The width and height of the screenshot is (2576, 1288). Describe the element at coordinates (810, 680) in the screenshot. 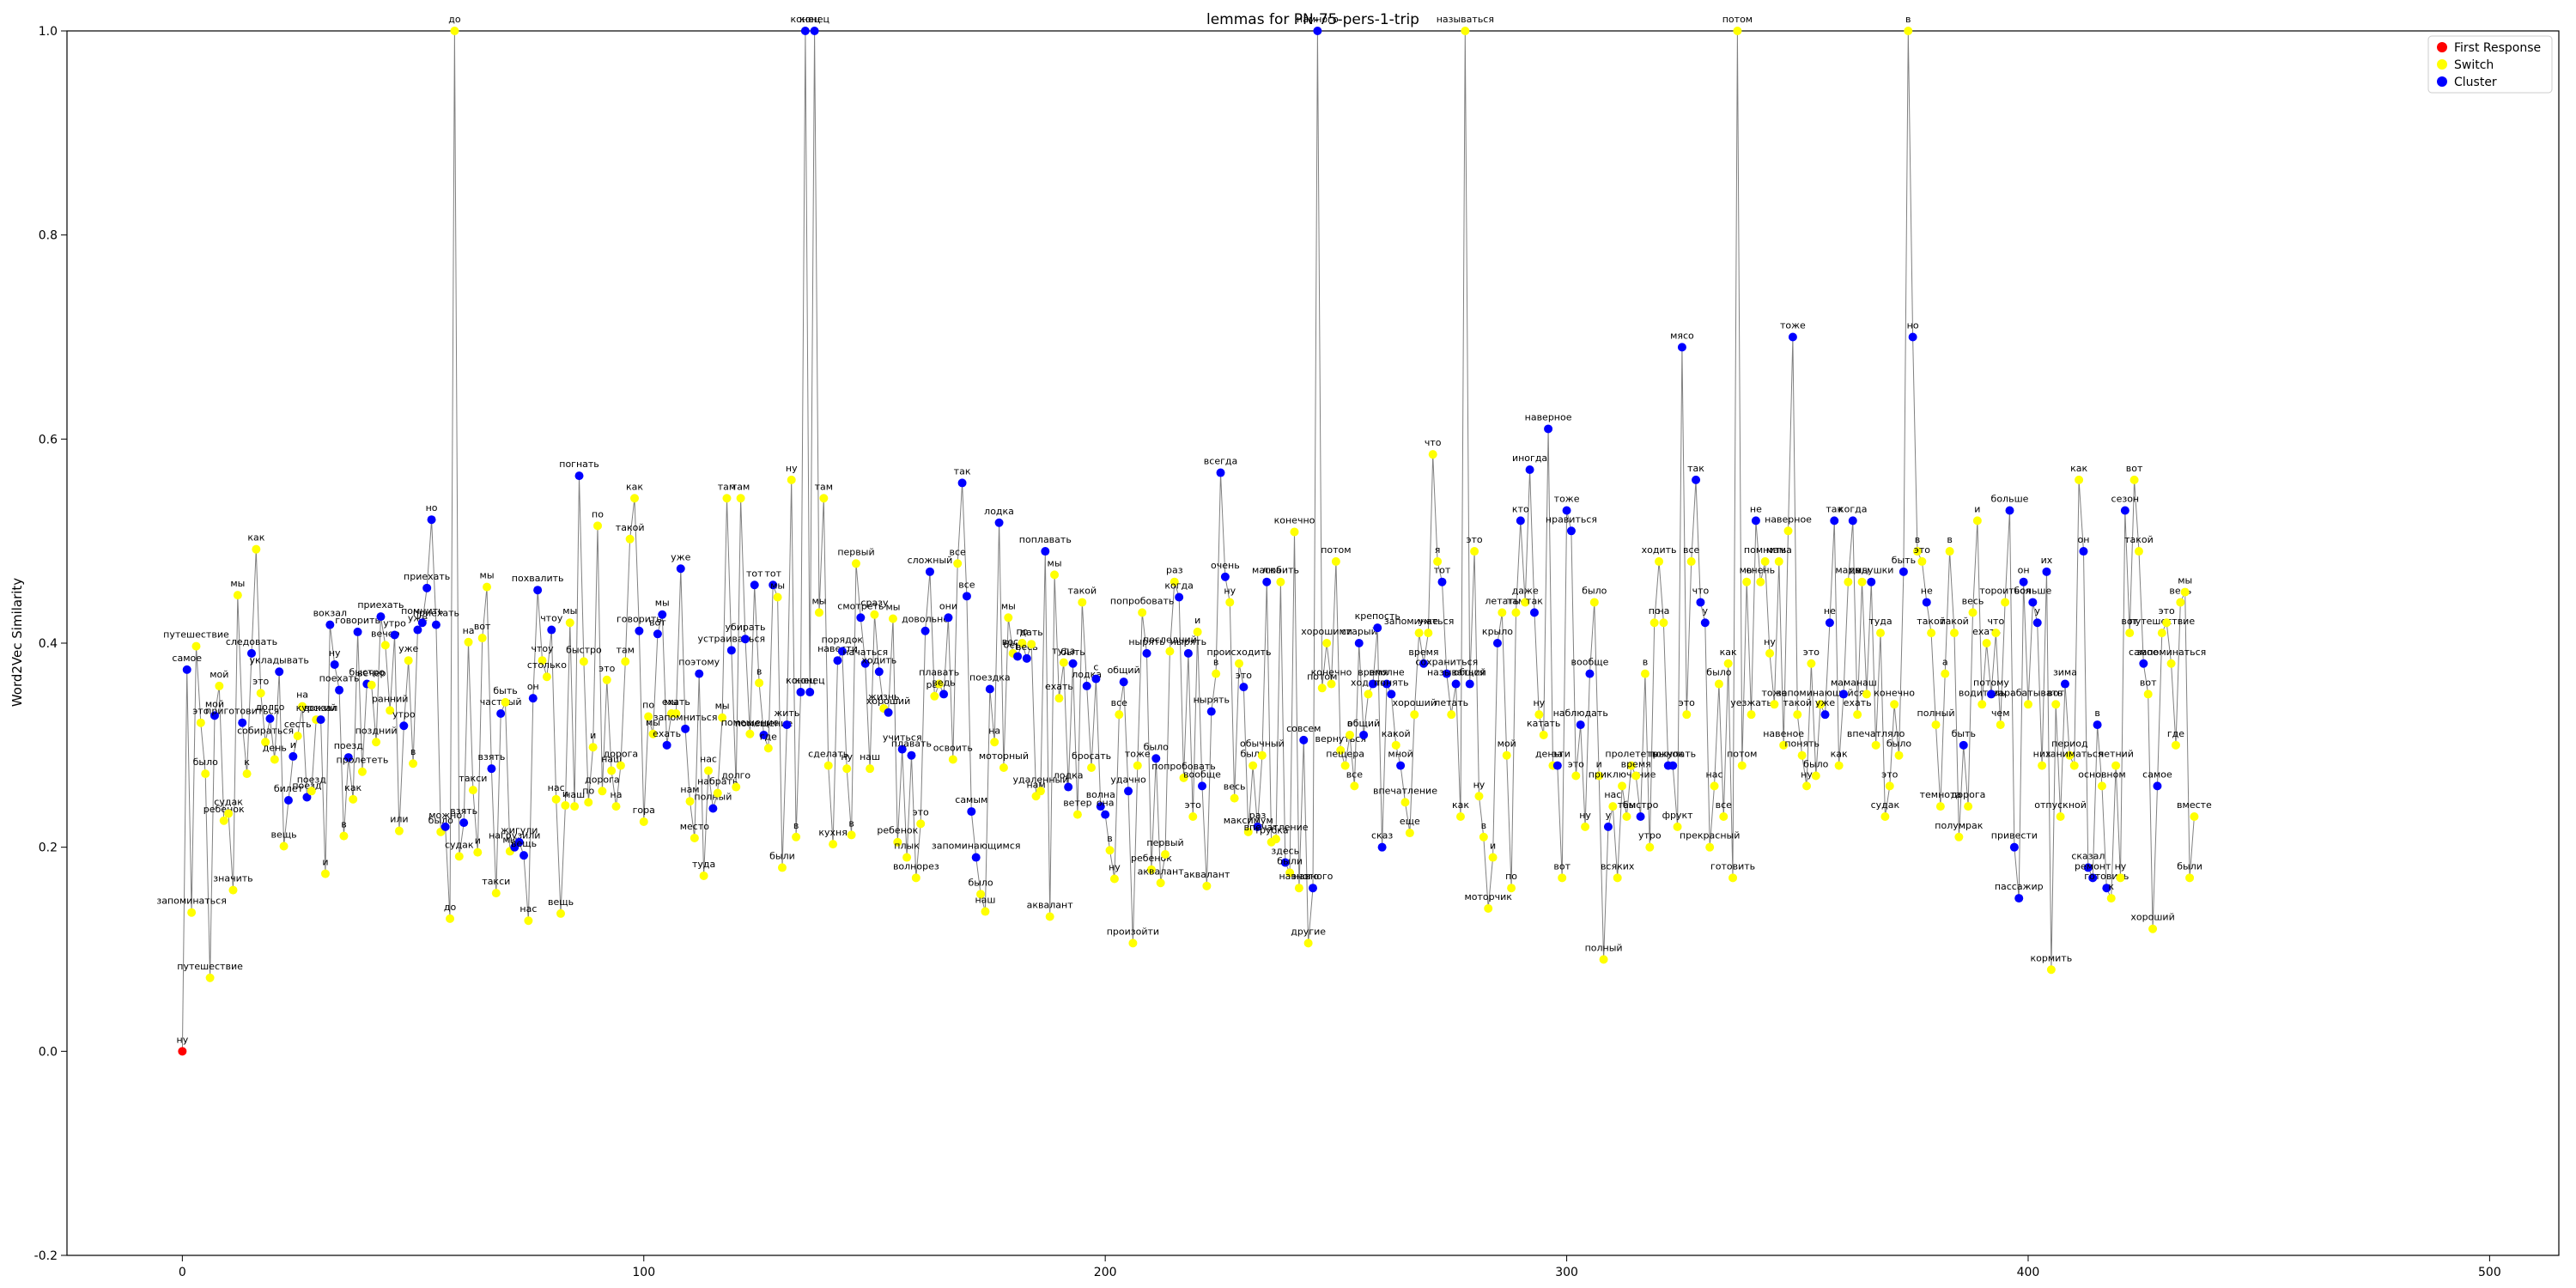

I see `point-label: конец` at that location.